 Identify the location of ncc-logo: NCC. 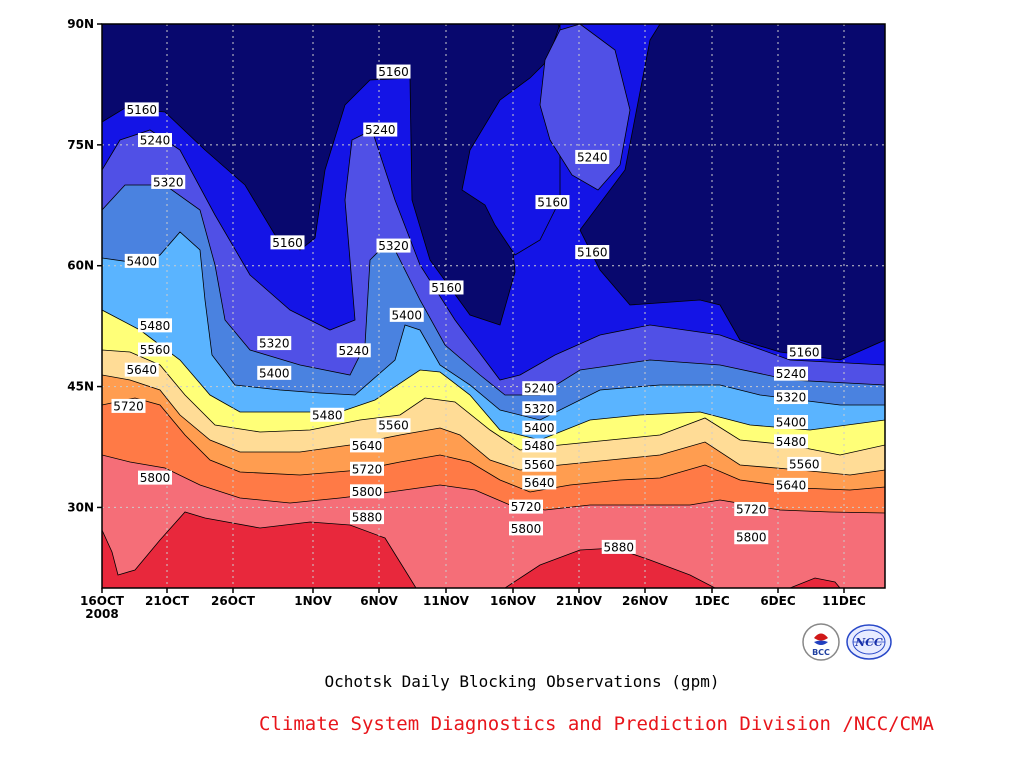
(869, 642).